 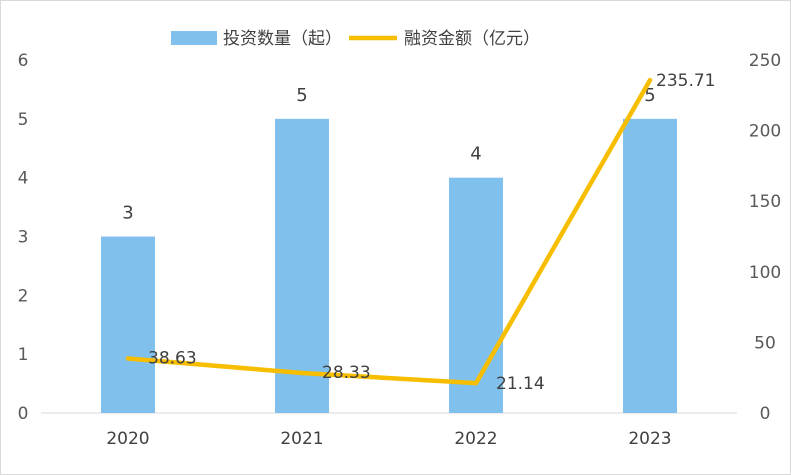 I want to click on left-axis-tick: 1, so click(x=23, y=355).